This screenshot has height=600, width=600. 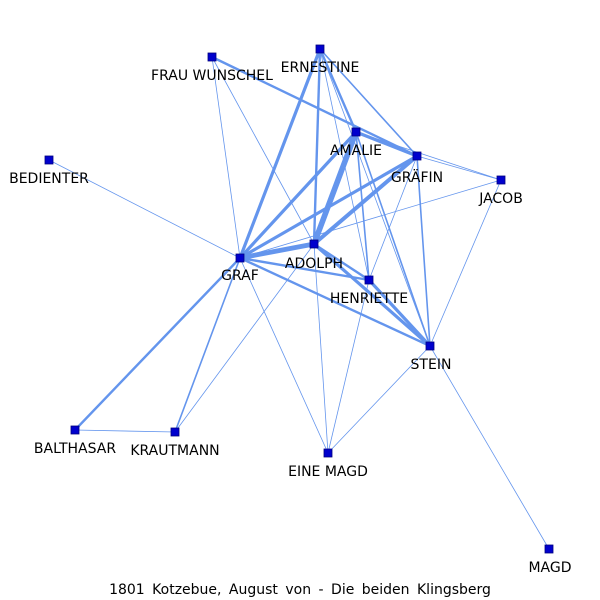 I want to click on edge-ernestine-stein, so click(x=375, y=197).